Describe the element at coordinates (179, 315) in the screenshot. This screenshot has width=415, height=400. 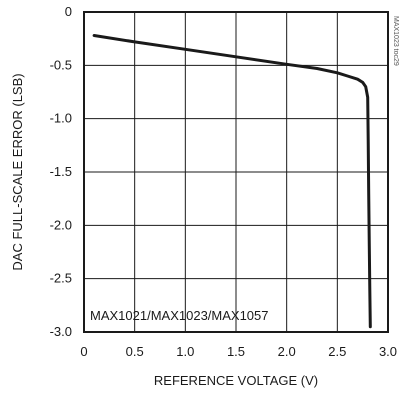
I see `part-number-annotation: MAX1021/MAX1023/MAX1057` at that location.